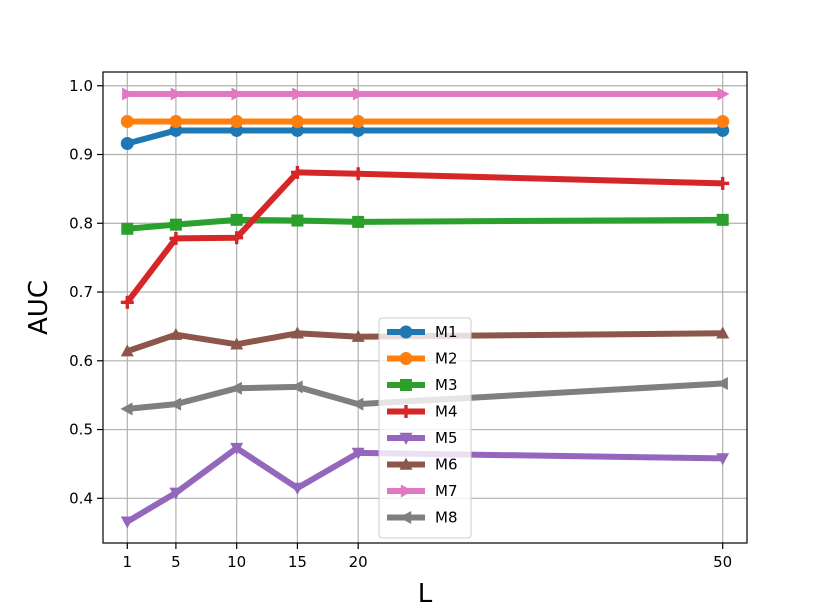 This screenshot has height=610, width=830. I want to click on legend-item-m5: M5, so click(422, 438).